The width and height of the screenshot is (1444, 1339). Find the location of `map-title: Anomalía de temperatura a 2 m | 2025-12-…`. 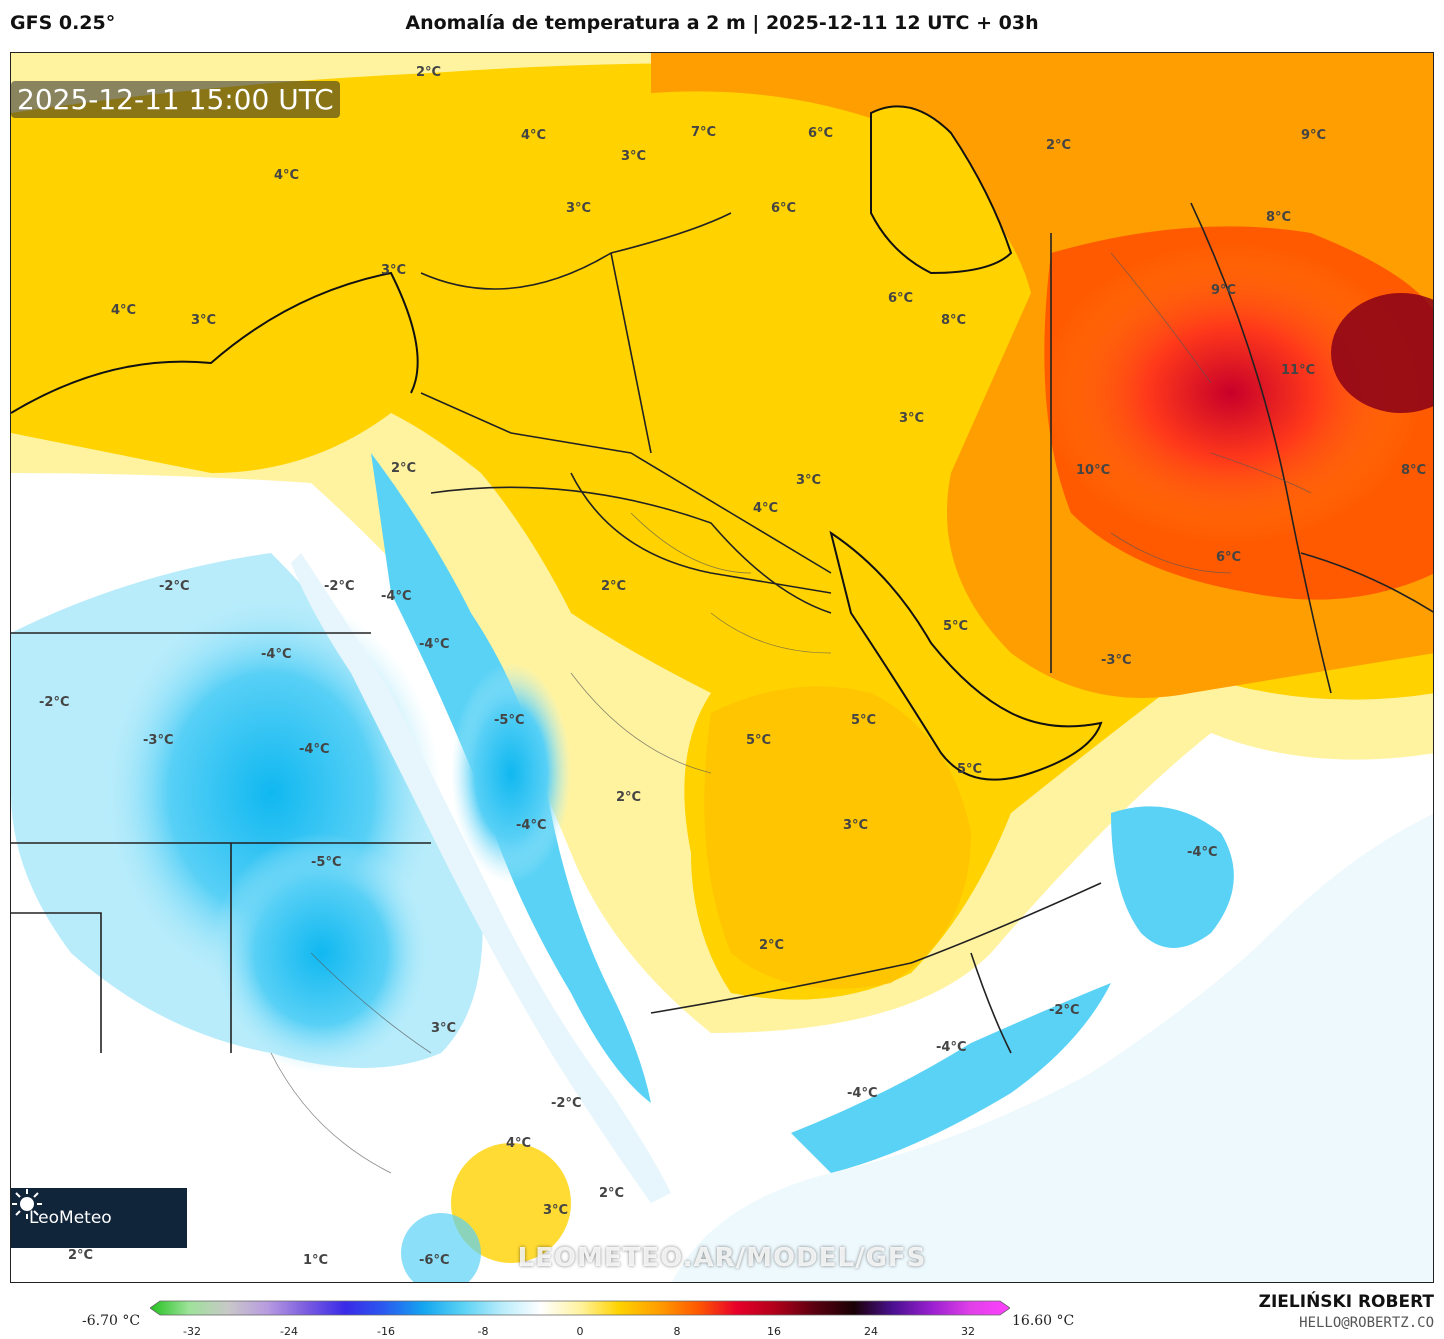

map-title: Anomalía de temperatura a 2 m | 2025-12-… is located at coordinates (722, 23).